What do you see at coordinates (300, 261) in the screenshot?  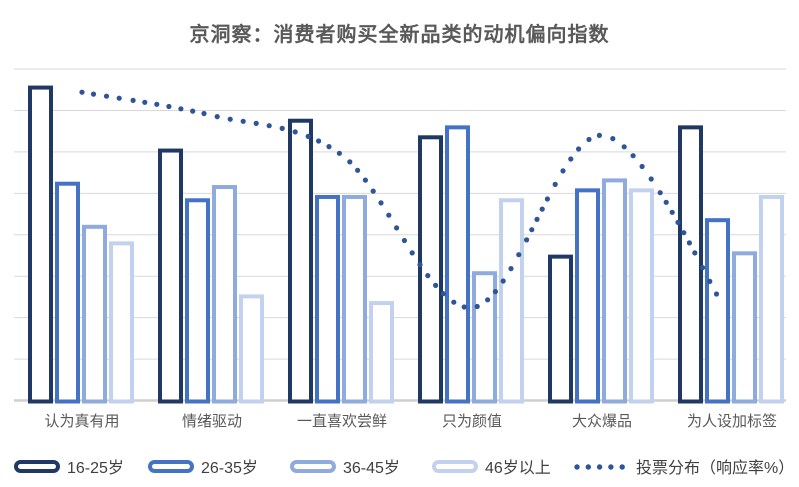 I see `bar-16-25岁-一直喜欢尝鲜` at bounding box center [300, 261].